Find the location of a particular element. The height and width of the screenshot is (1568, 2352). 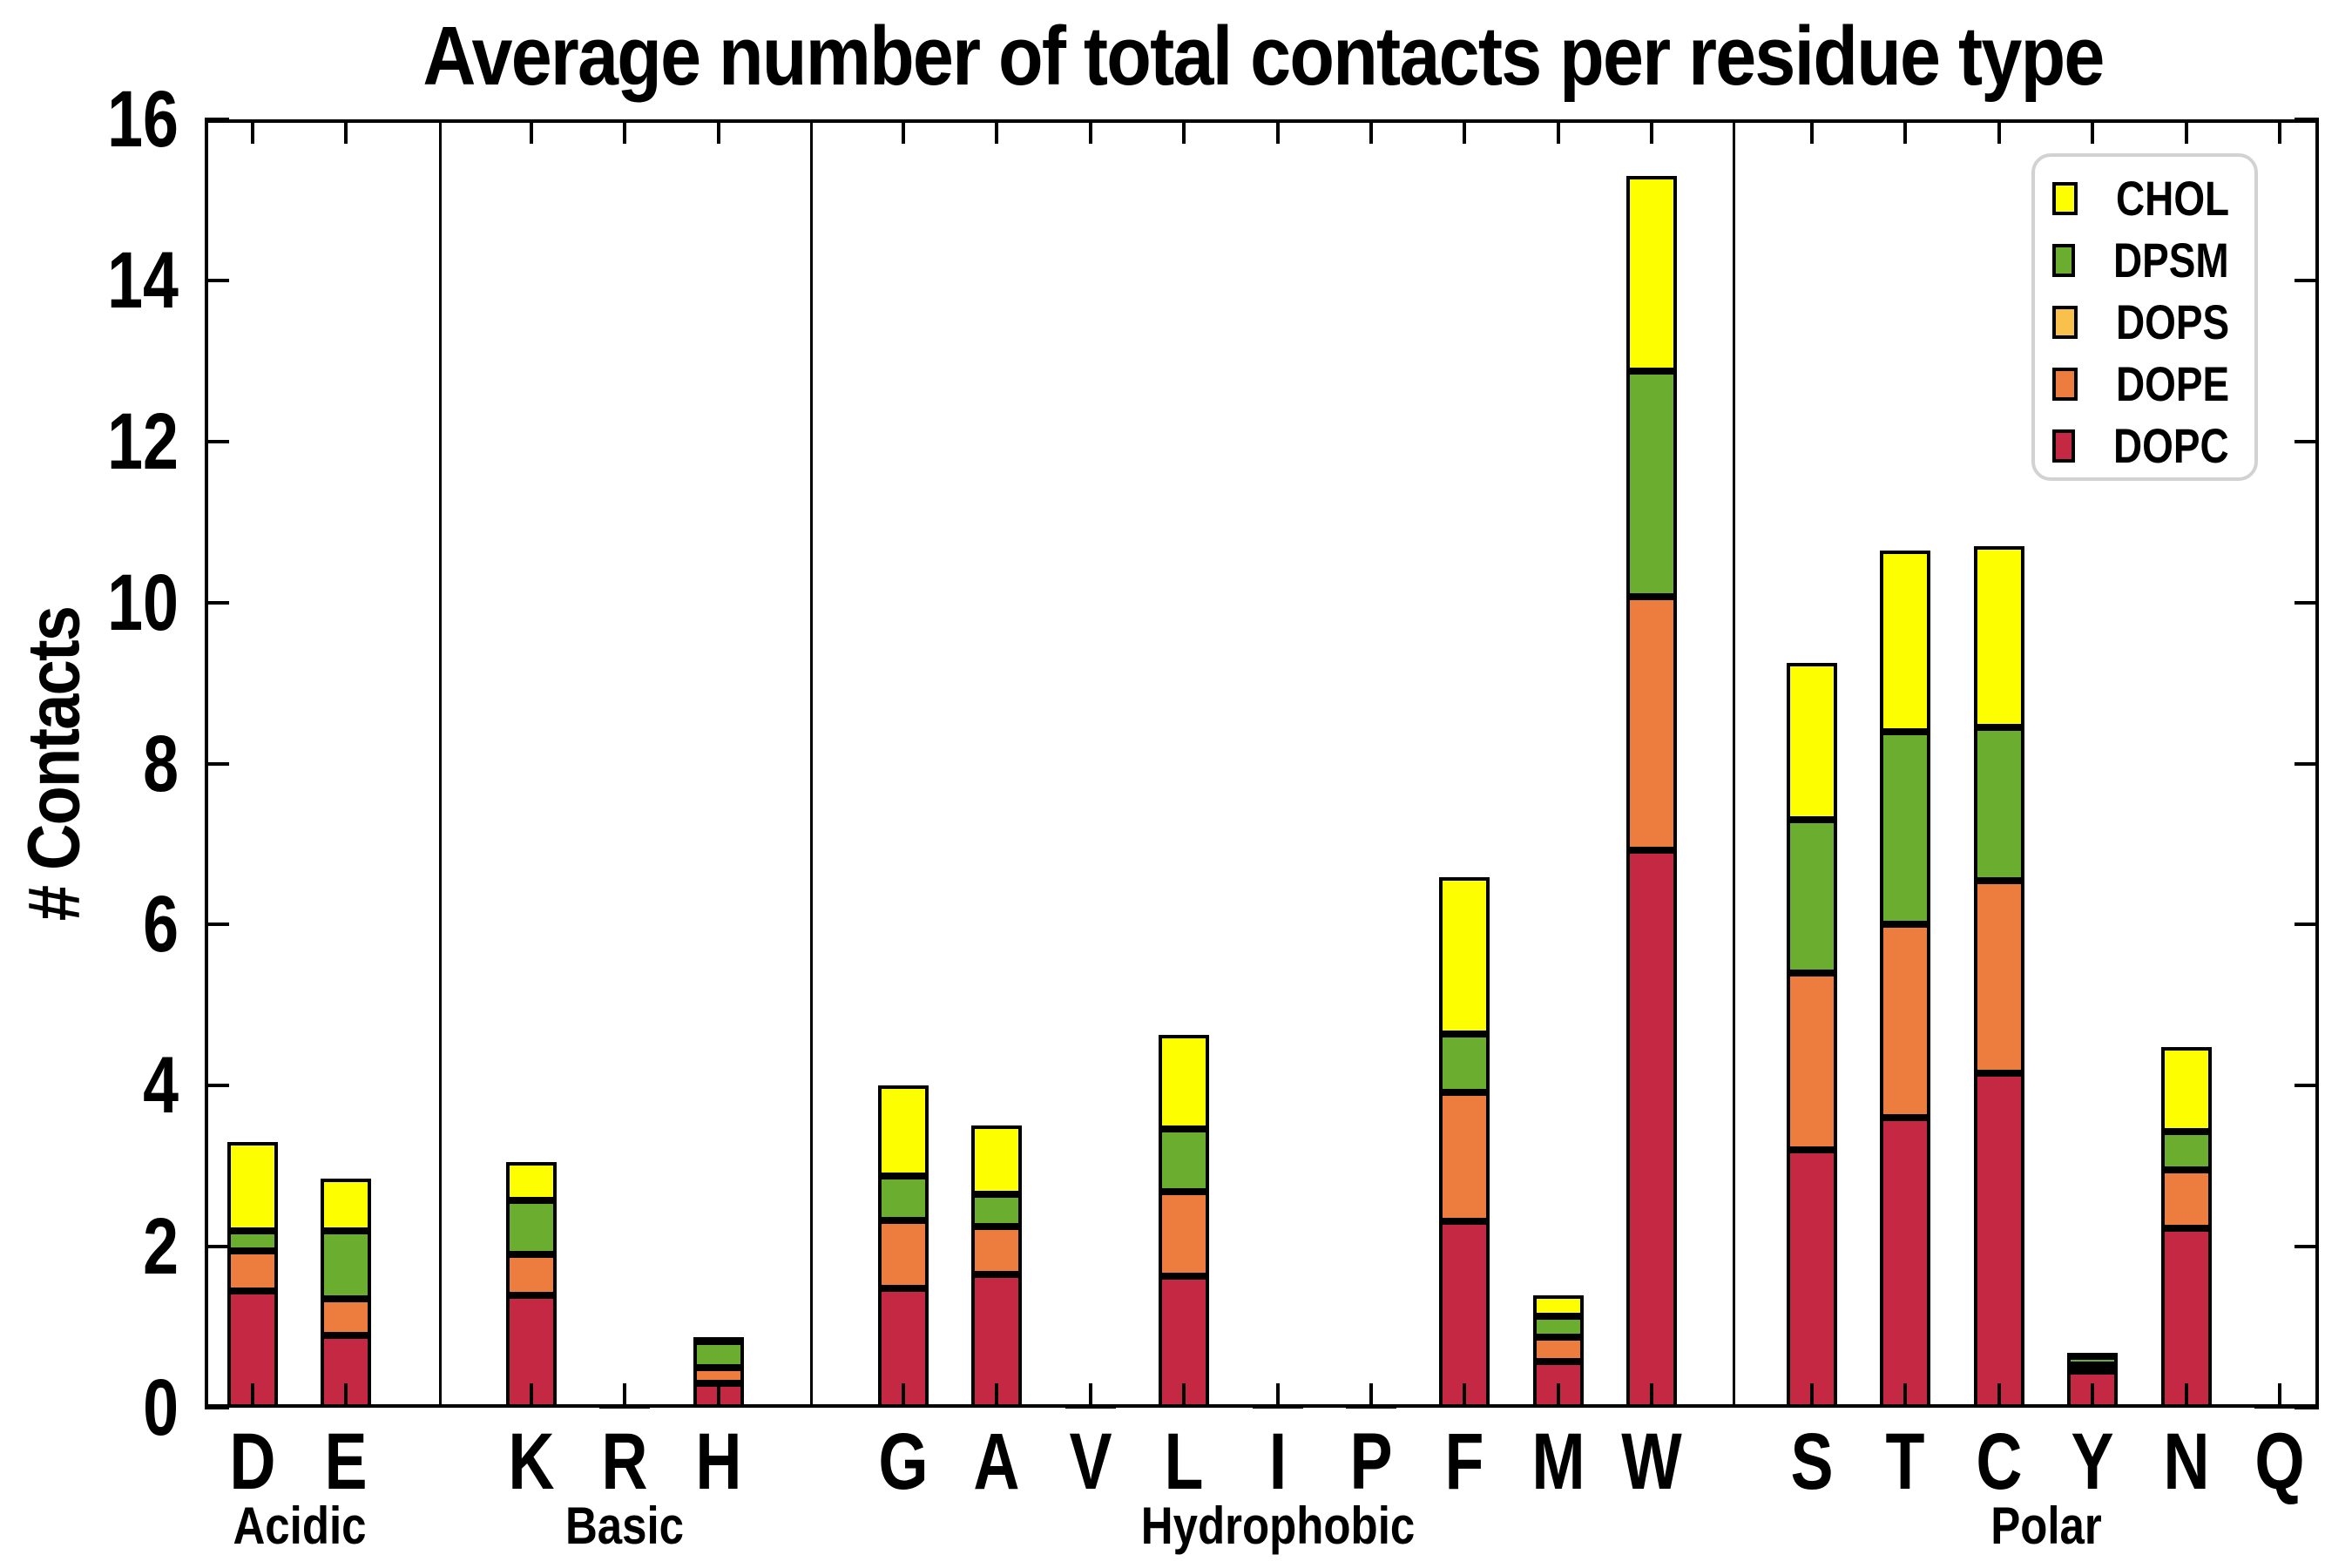

legend-label: DOPS is located at coordinates (2173, 321).